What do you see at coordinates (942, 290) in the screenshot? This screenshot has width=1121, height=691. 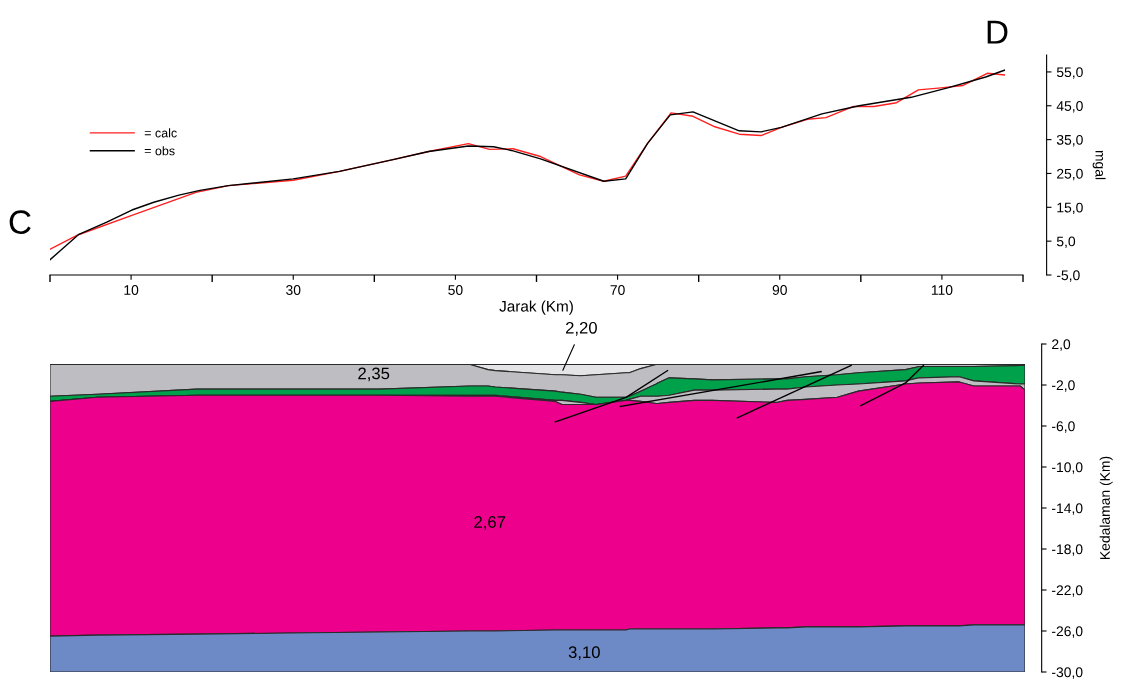 I see `x-tick-label: 110` at bounding box center [942, 290].